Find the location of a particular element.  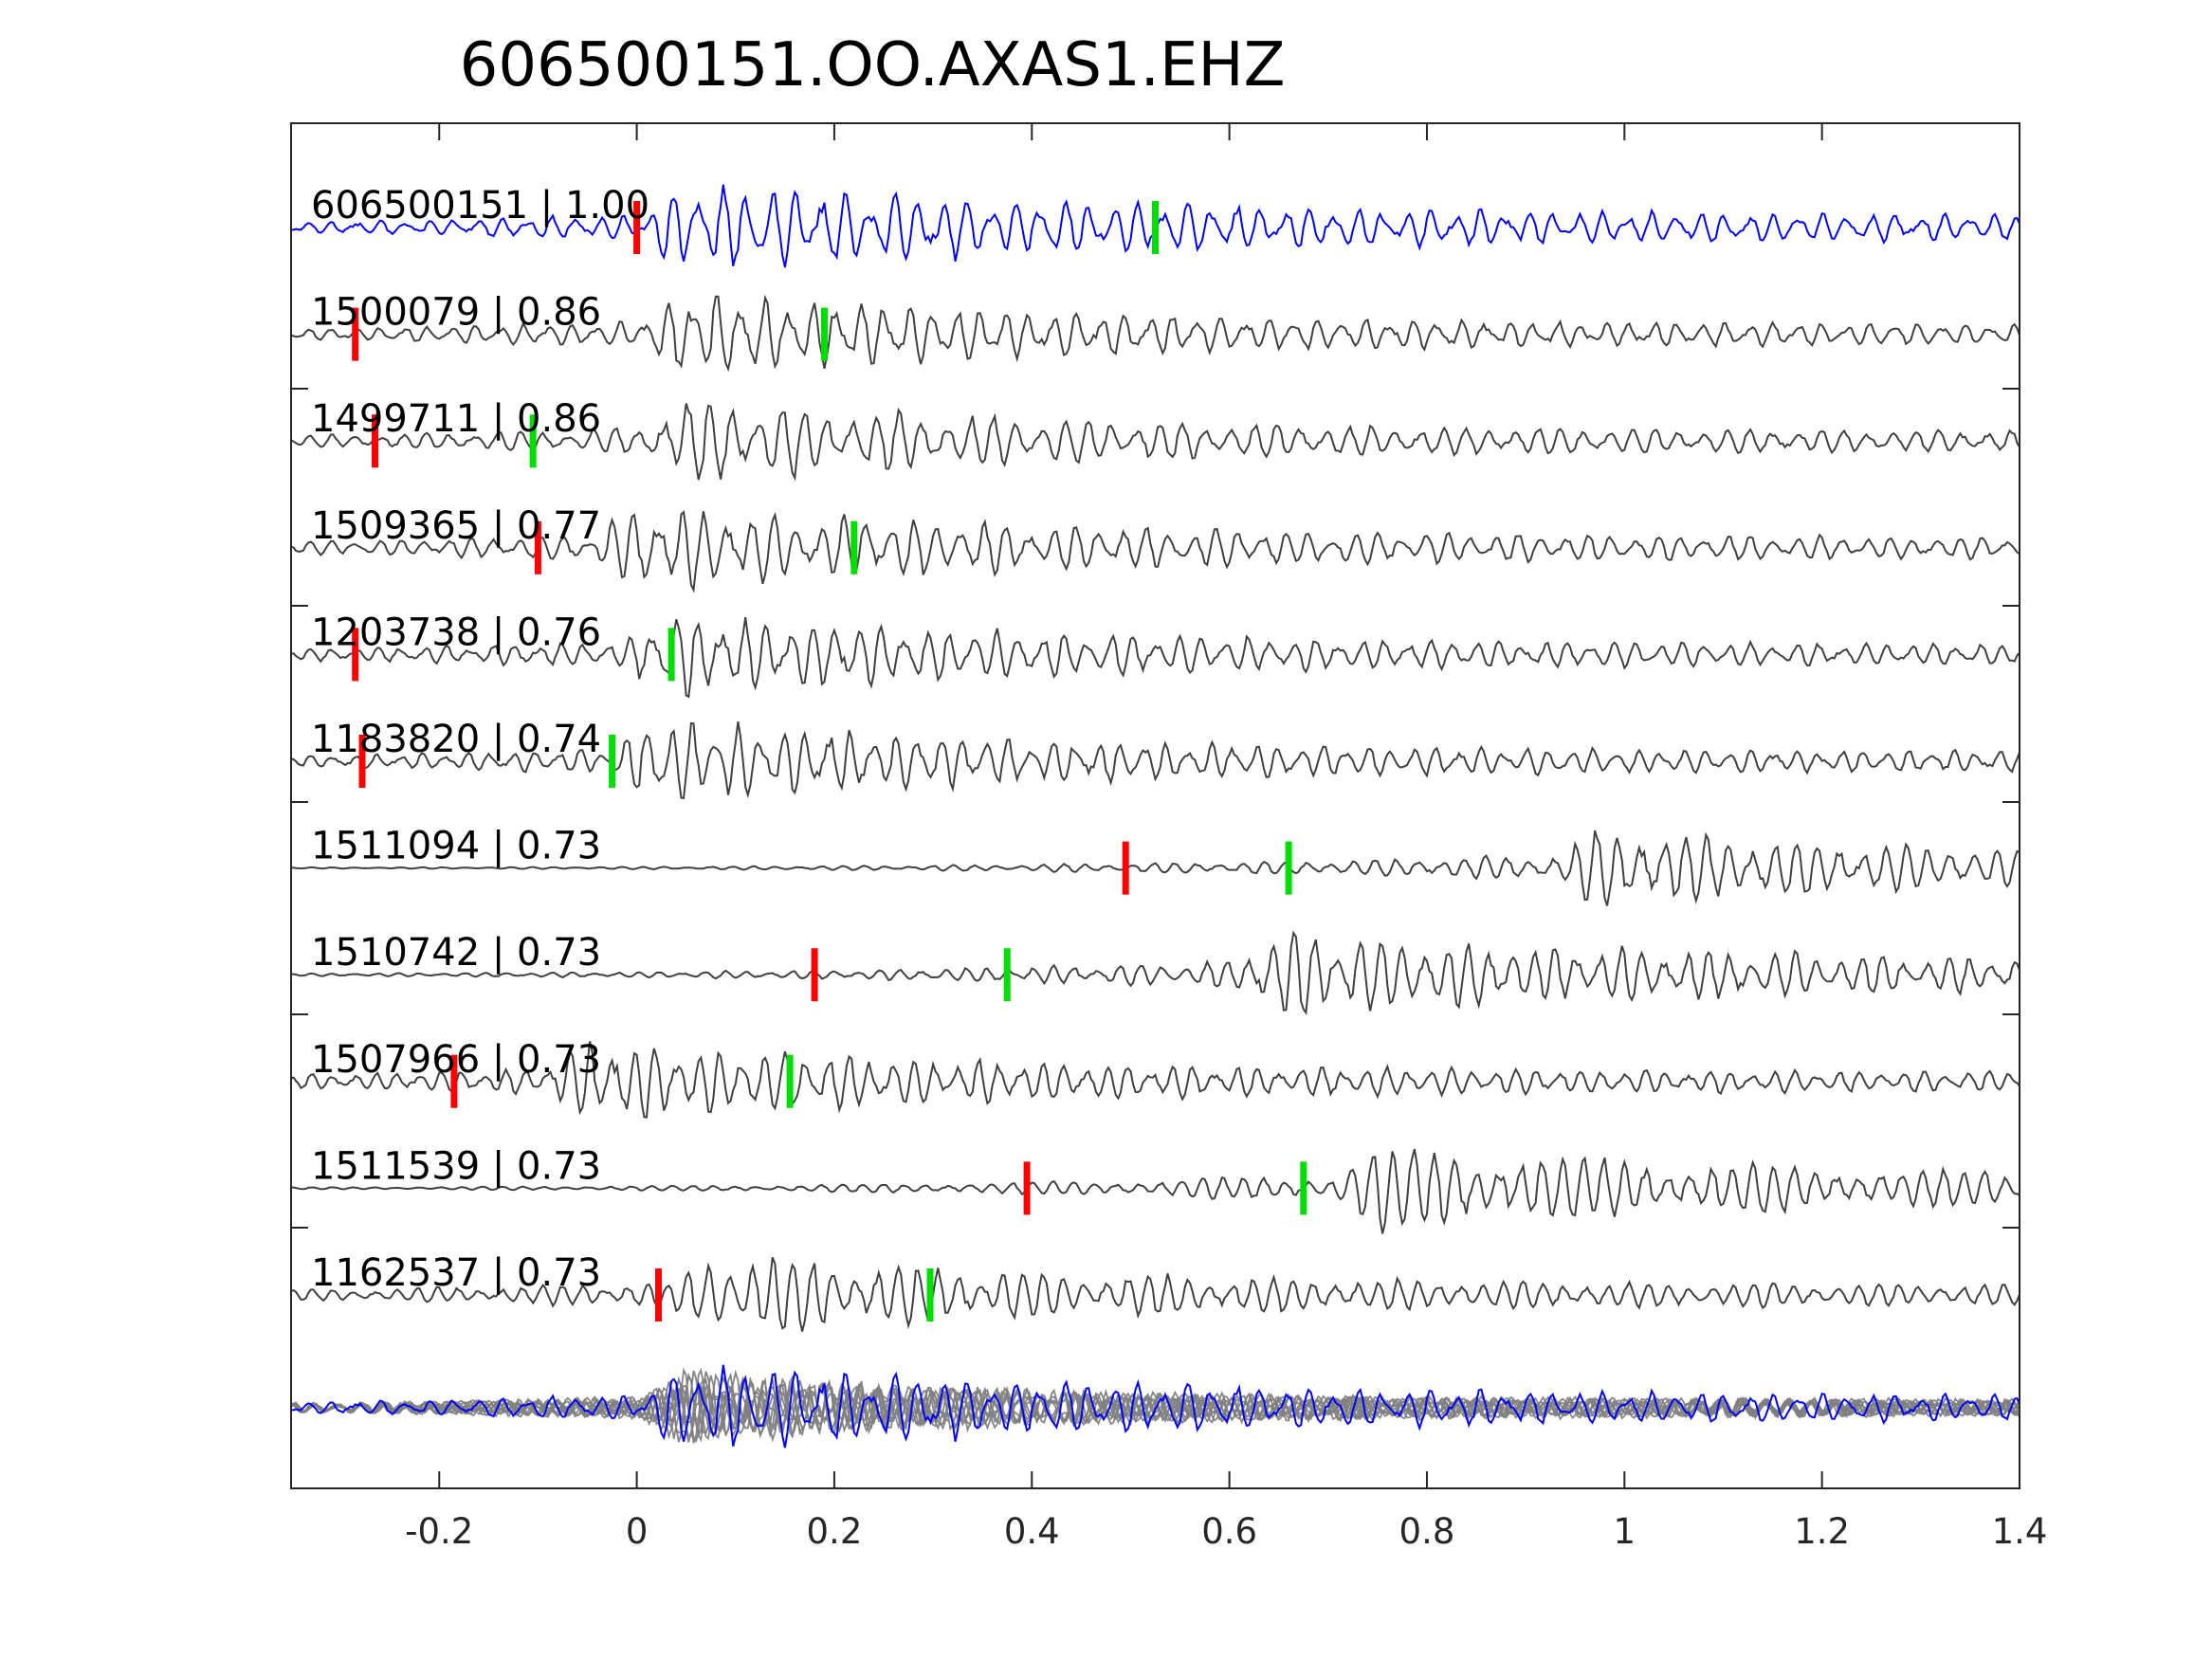

x-tick-label: -0.2 is located at coordinates (439, 1531).